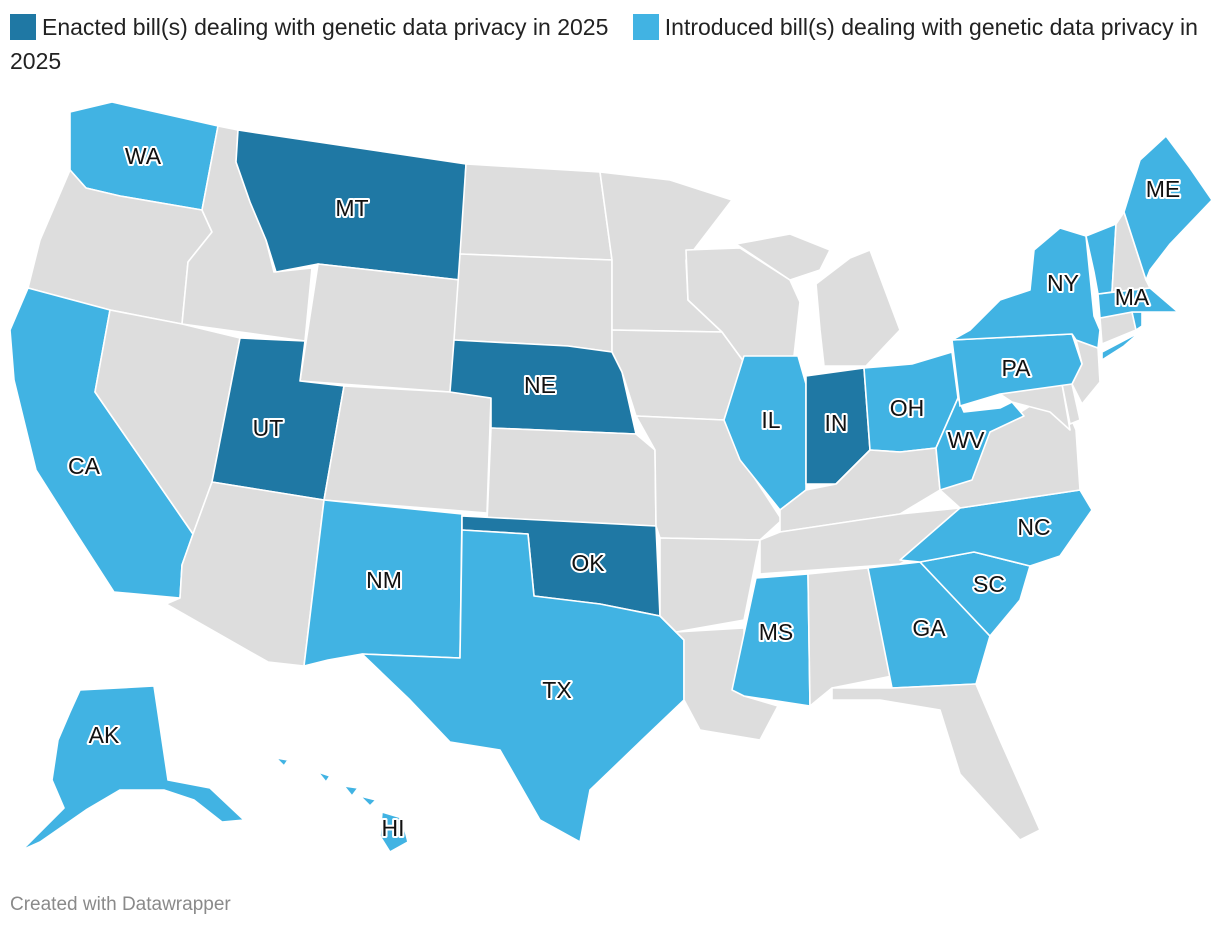 The width and height of the screenshot is (1220, 932). Describe the element at coordinates (770, 420) in the screenshot. I see `state-label-il: IL` at that location.